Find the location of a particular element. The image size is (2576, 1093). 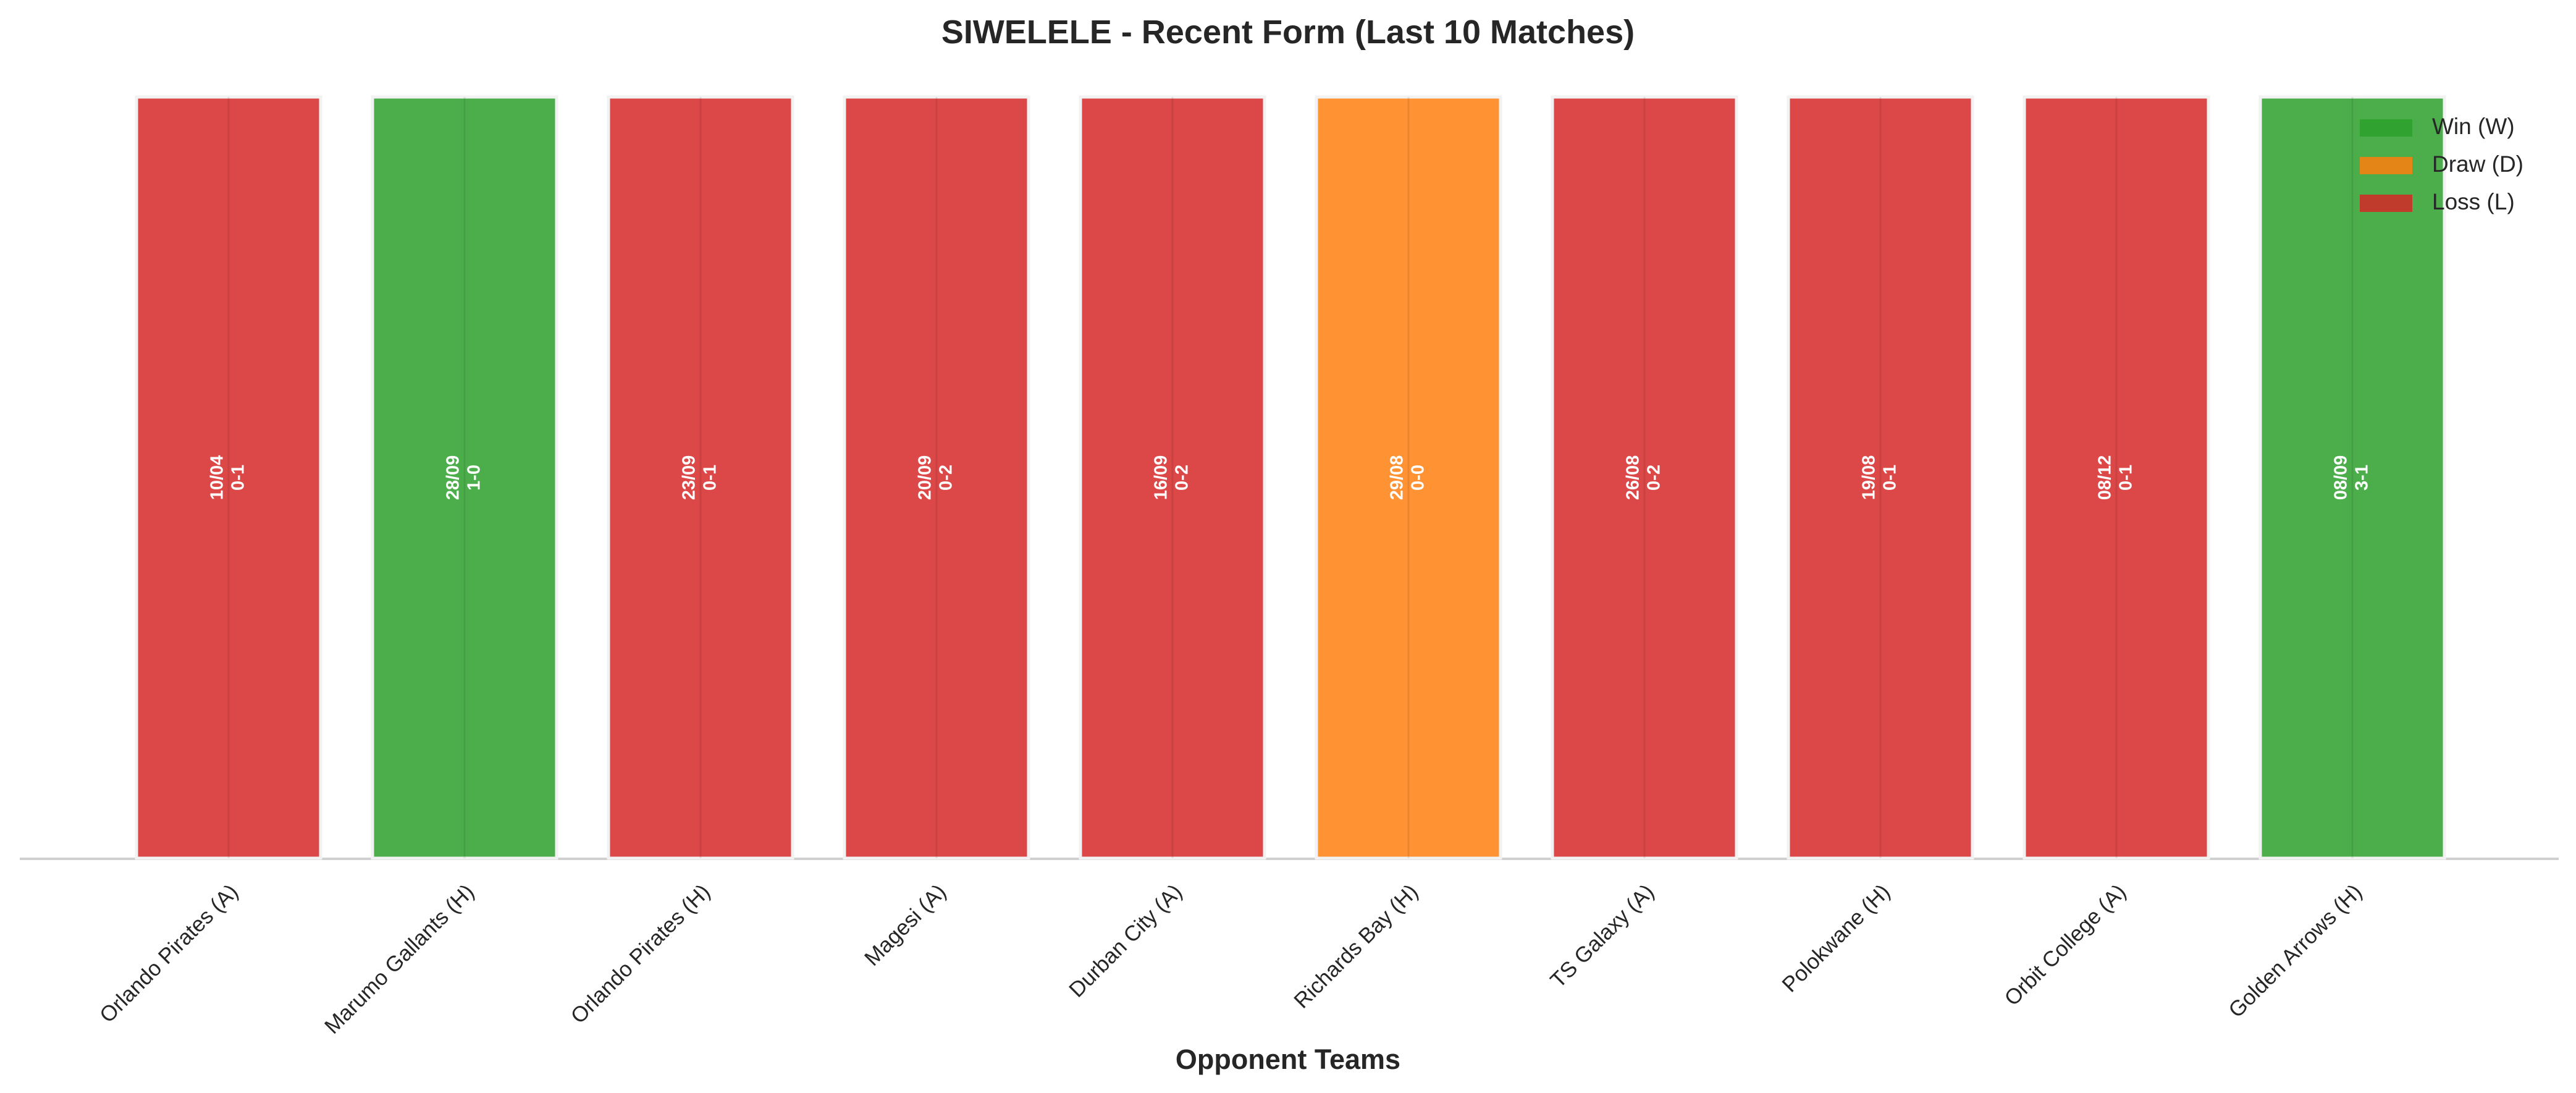

bar-date-label: 28/09 is located at coordinates (453, 478).